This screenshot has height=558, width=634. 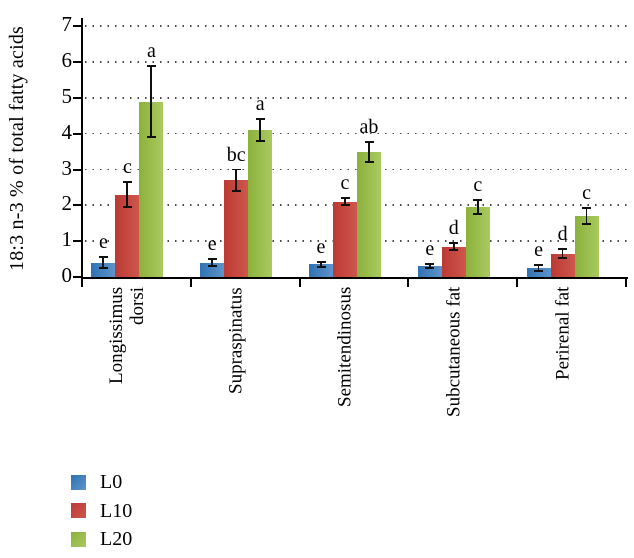 What do you see at coordinates (369, 126) in the screenshot?
I see `significance-letter: ab` at bounding box center [369, 126].